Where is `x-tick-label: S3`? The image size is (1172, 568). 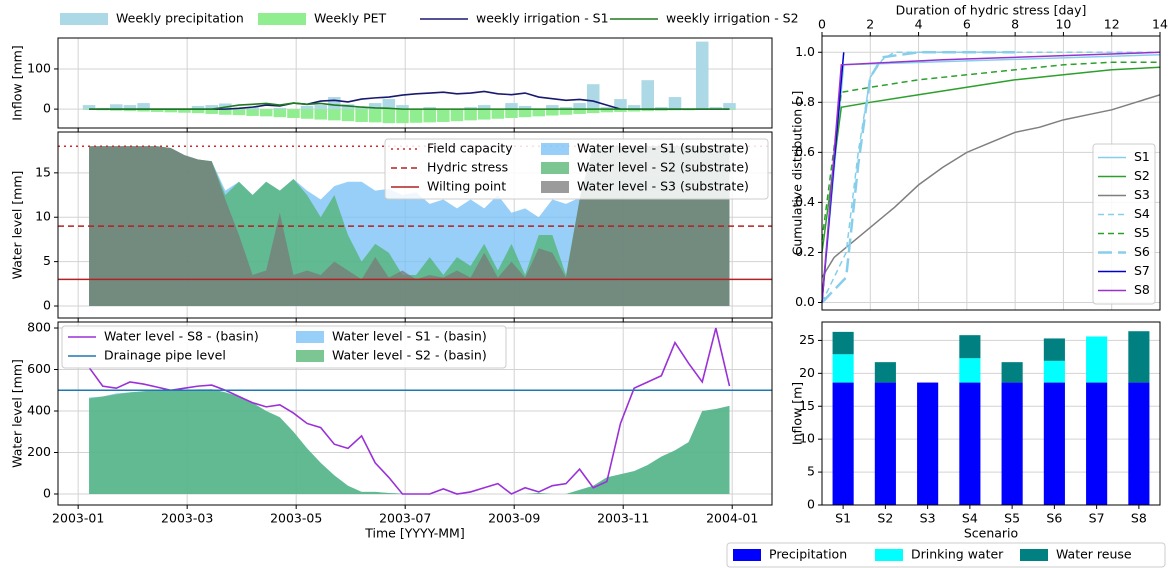
x-tick-label: S3 is located at coordinates (928, 518).